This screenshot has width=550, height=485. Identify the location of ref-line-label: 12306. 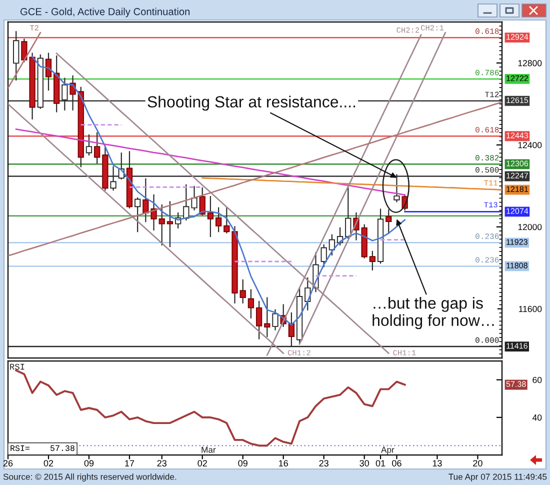
(517, 163).